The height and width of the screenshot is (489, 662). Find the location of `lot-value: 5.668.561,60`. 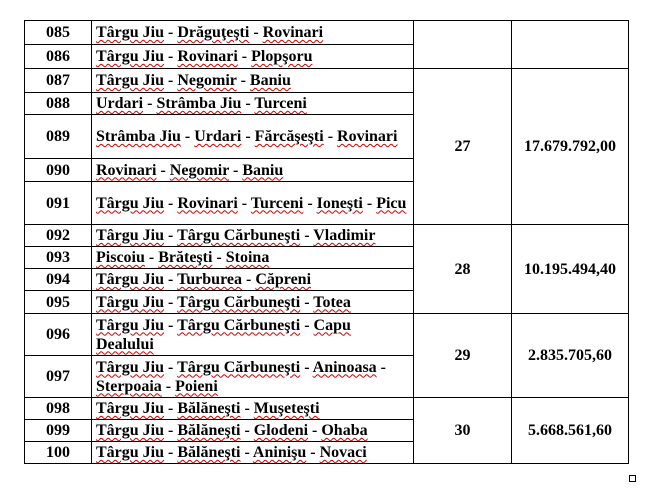

lot-value: 5.668.561,60 is located at coordinates (570, 430).